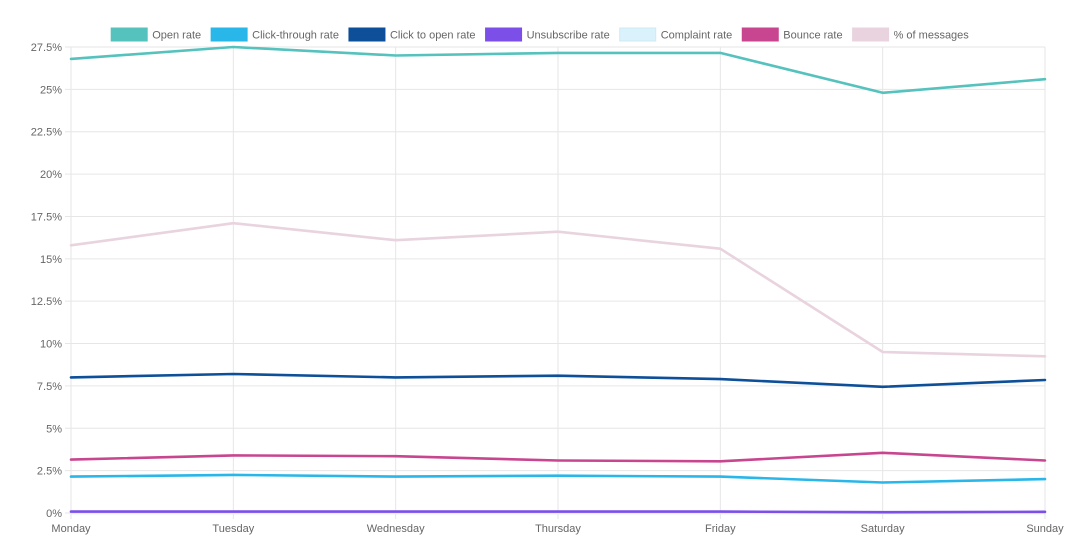 The width and height of the screenshot is (1080, 543). What do you see at coordinates (568, 36) in the screenshot?
I see `legend-label: Unsubscribe rate` at bounding box center [568, 36].